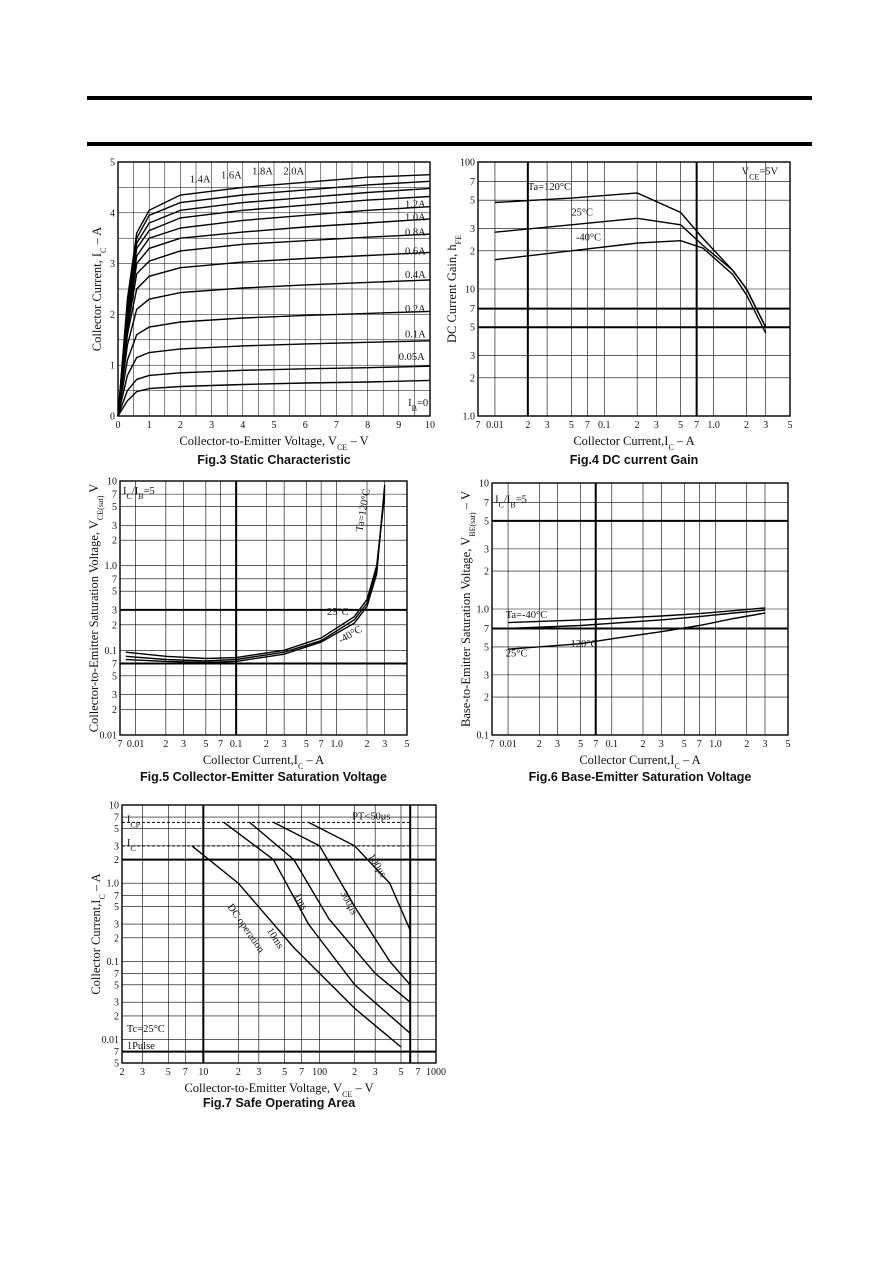 The width and height of the screenshot is (892, 1263). What do you see at coordinates (415, 309) in the screenshot?
I see `series-label: 0.2A` at bounding box center [415, 309].